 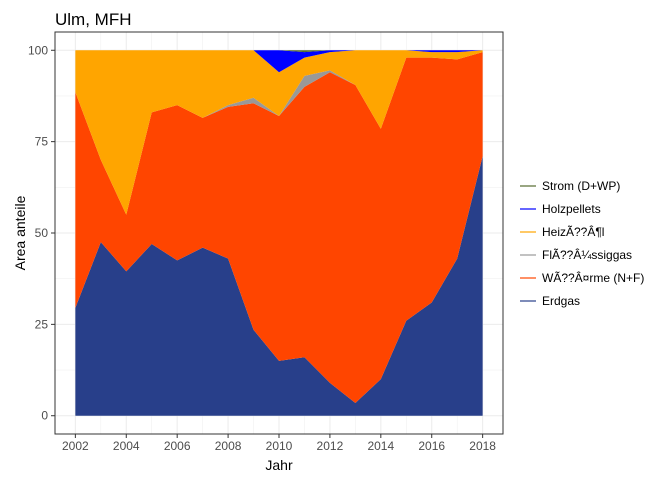 I want to click on x-tick-label: 2006, so click(x=177, y=446).